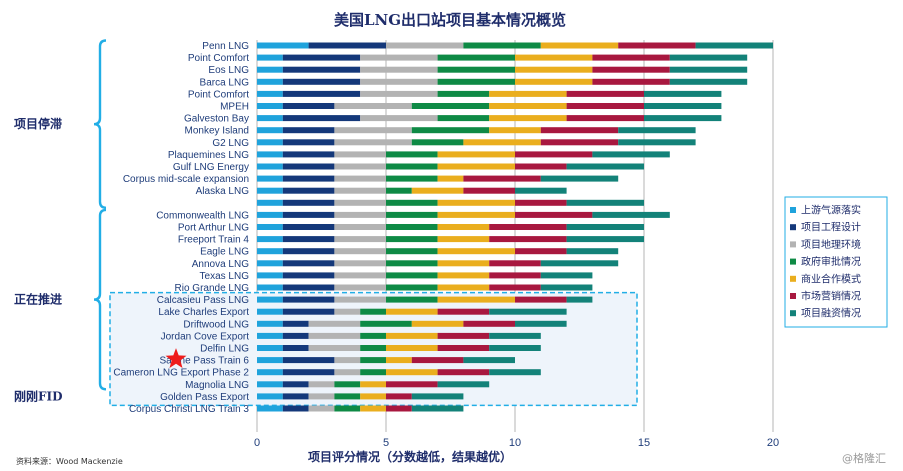 This screenshot has width=903, height=471. Describe the element at coordinates (203, 300) in the screenshot. I see `category-label: Calcasieu Pass LNG` at that location.